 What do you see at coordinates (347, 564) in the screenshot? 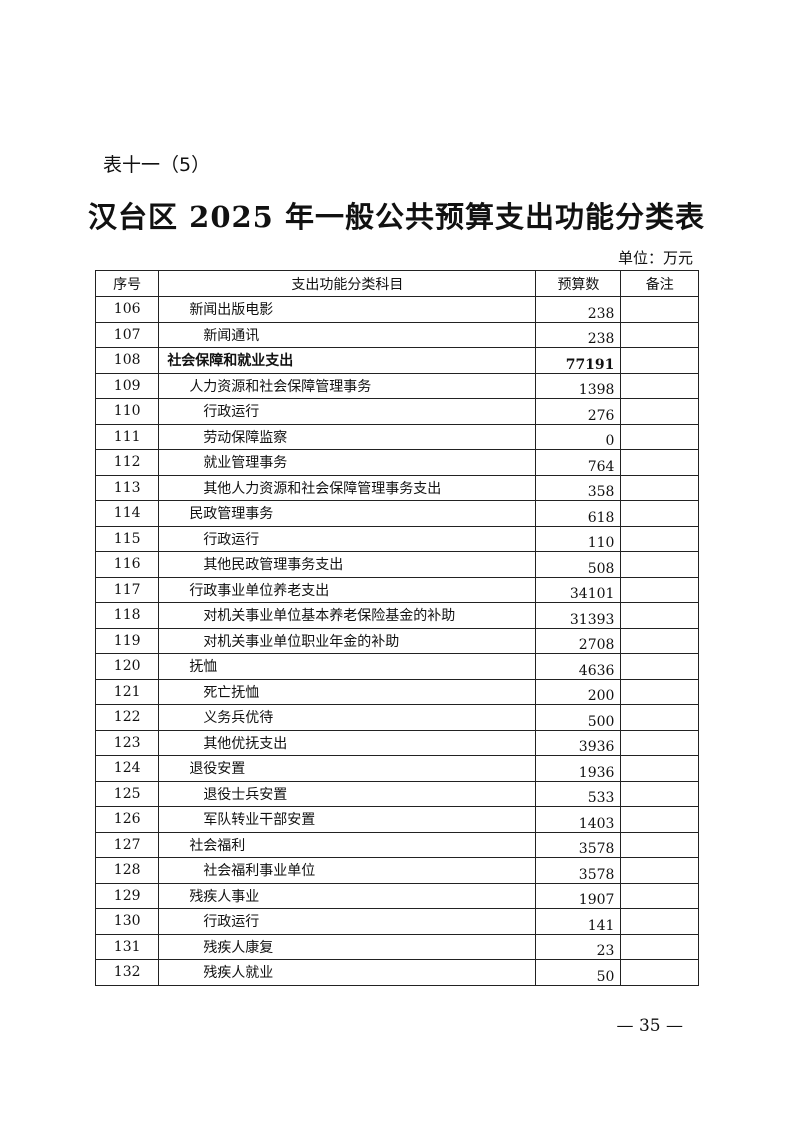
I see `category-cell: 其他民政管理事务支出` at bounding box center [347, 564].